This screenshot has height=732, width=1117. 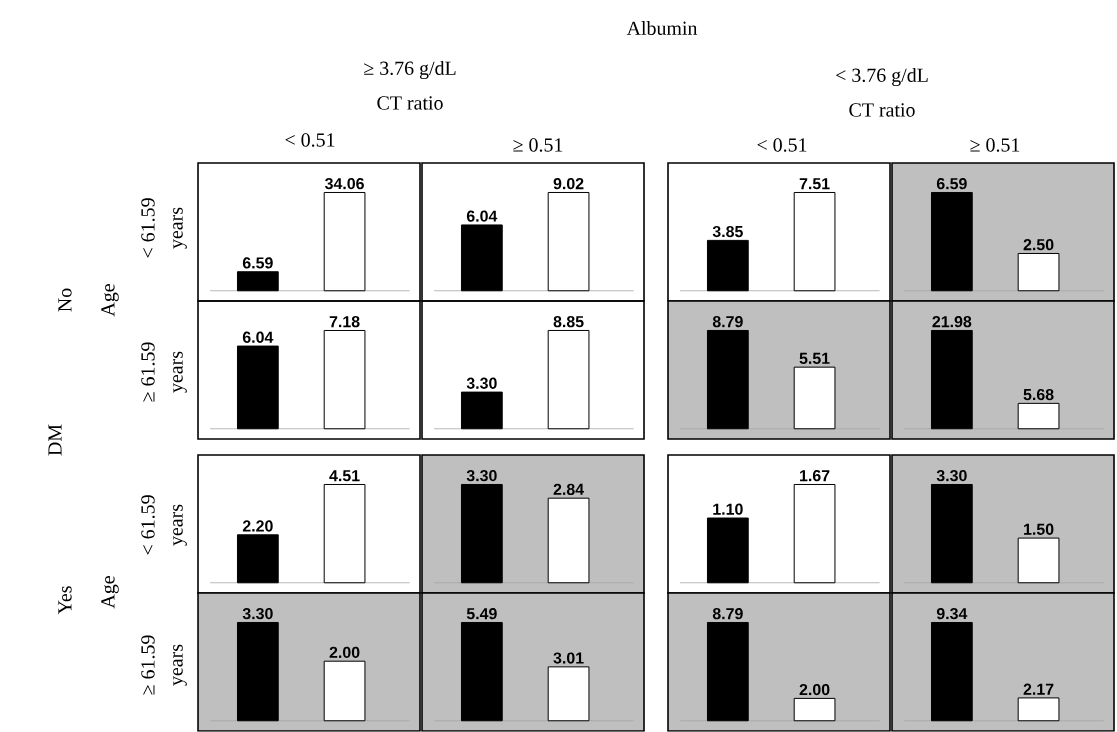 I want to click on data-label: 9.02, so click(x=568, y=184).